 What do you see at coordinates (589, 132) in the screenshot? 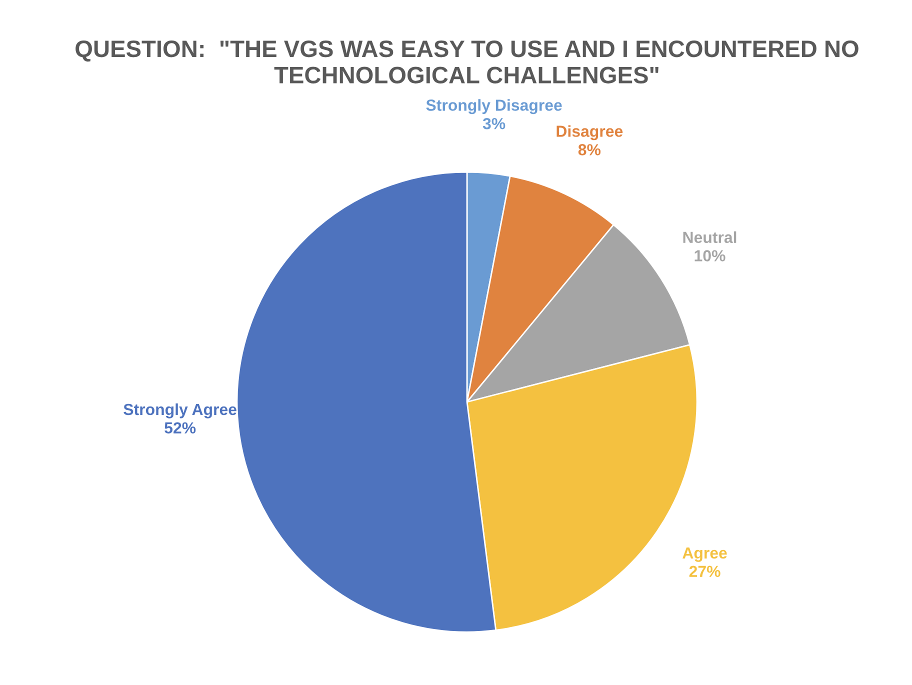
I see `slice-label: Disagree` at bounding box center [589, 132].